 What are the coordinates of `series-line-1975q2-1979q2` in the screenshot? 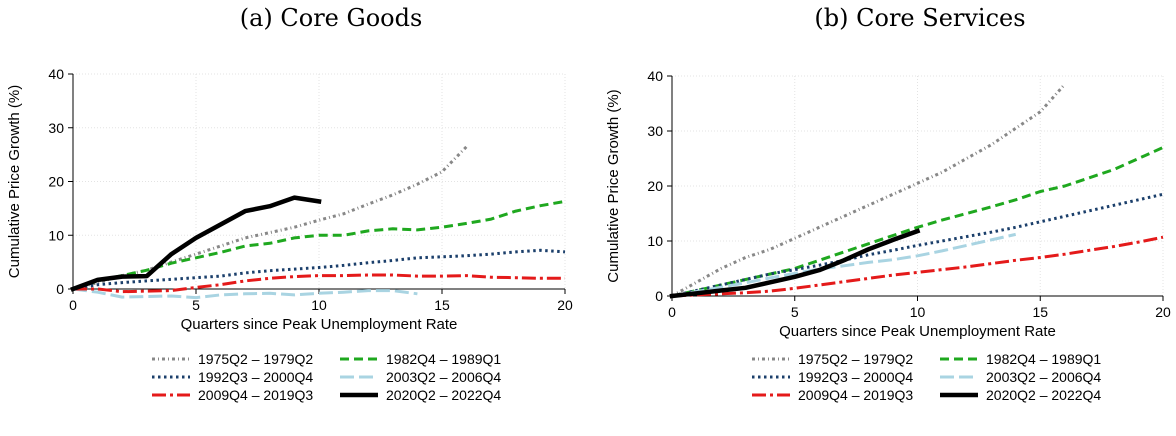 It's located at (270, 218).